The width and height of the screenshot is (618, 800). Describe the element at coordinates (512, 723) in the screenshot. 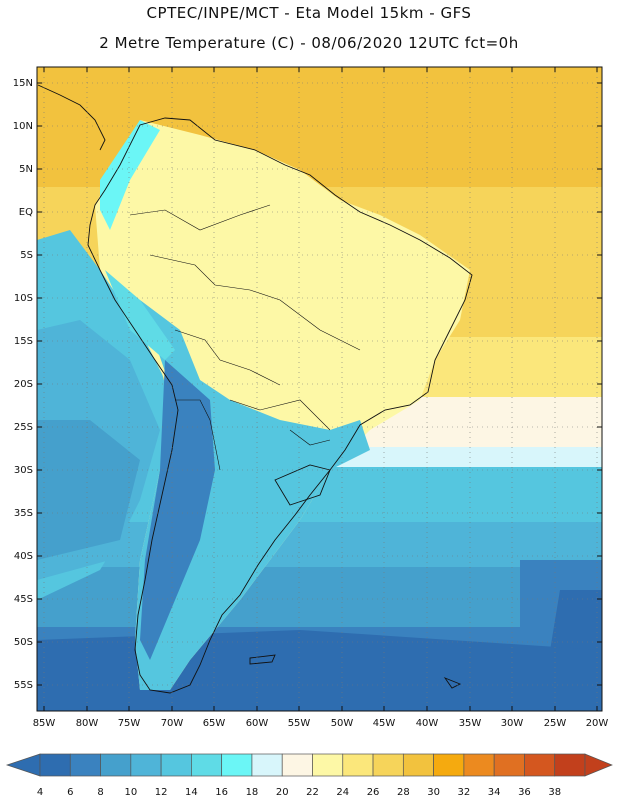

I see `lon-label: 30W` at that location.